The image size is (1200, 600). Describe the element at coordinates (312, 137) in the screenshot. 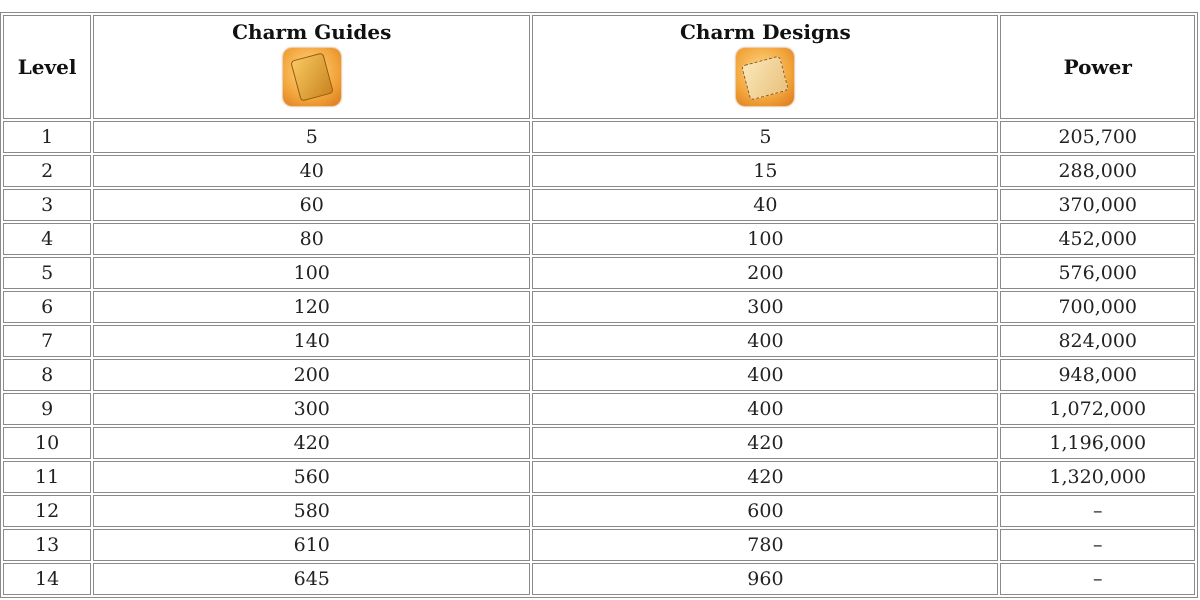

I see `cell-guides: 5` at that location.